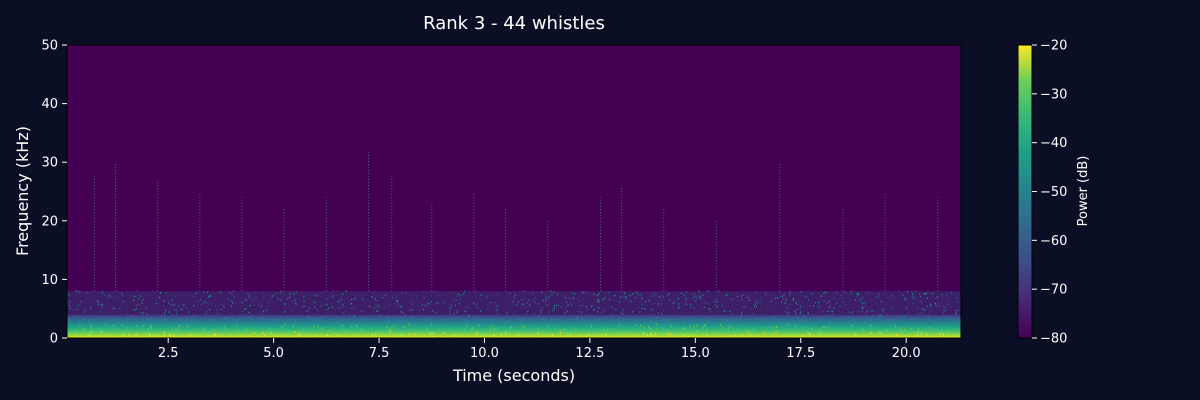  What do you see at coordinates (1053, 94) in the screenshot?
I see `colorbar-tick-label: −30` at bounding box center [1053, 94].